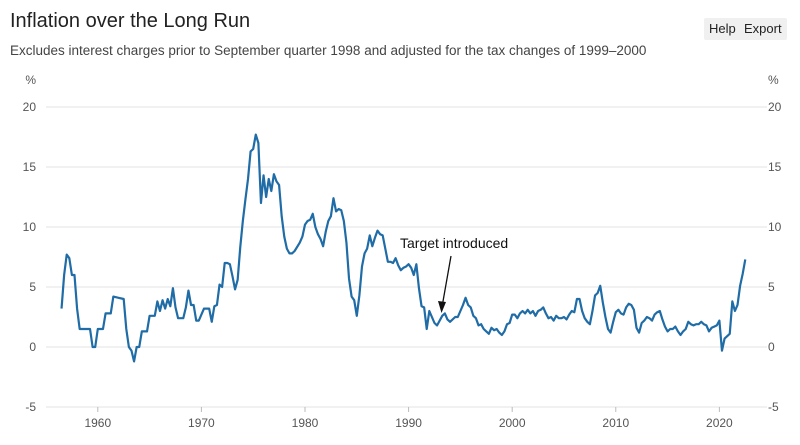  What do you see at coordinates (30, 80) in the screenshot?
I see `y-axis-label: %` at bounding box center [30, 80].